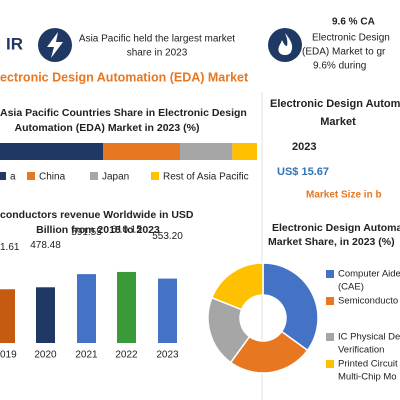 Image resolution: width=400 pixels, height=400 pixels. I want to click on size-title: Electronic Design Automa, so click(335, 104).